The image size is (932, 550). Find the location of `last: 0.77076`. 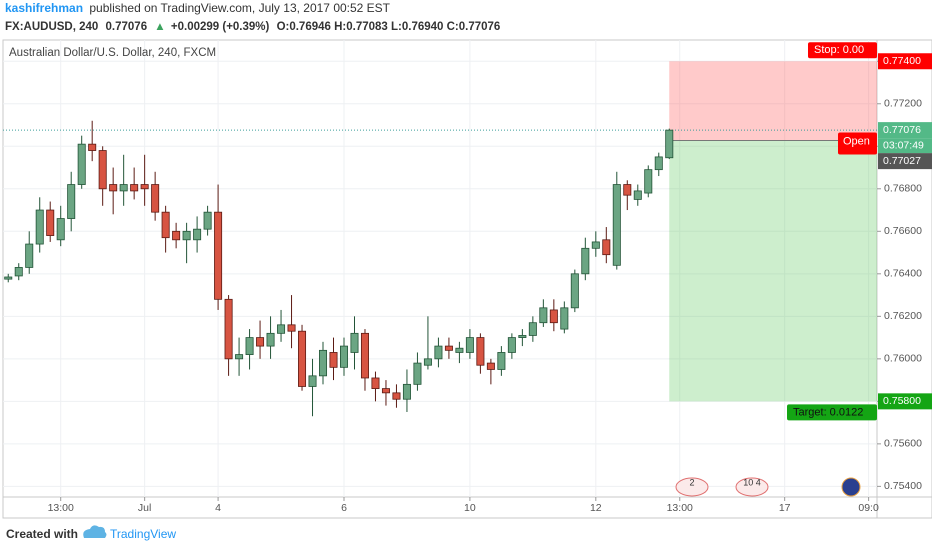

last: 0.77076 is located at coordinates (127, 27).